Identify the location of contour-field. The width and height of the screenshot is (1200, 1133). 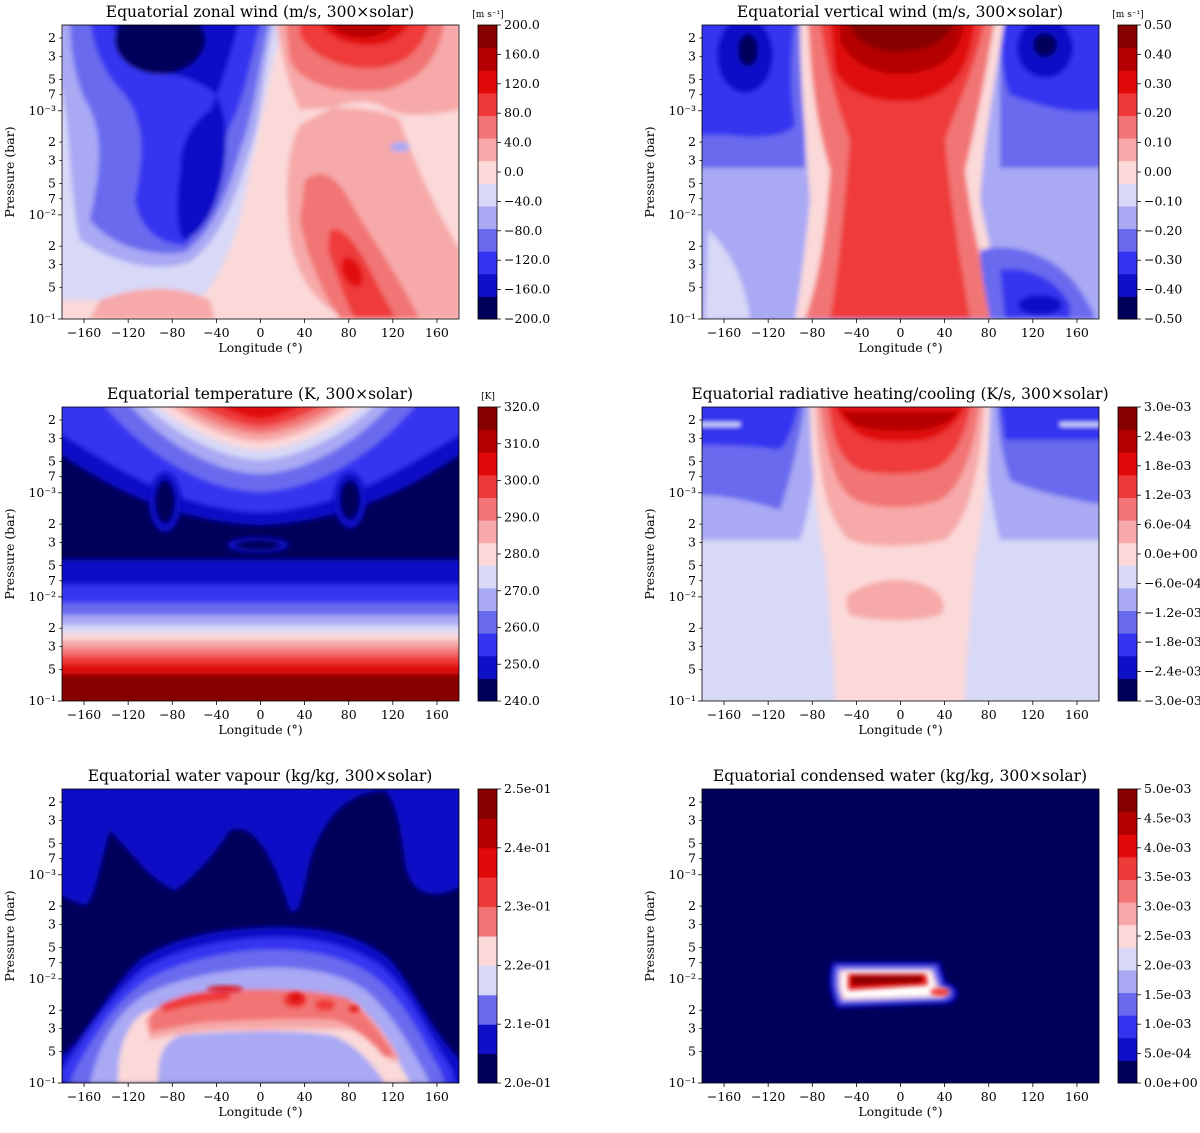
(260, 936).